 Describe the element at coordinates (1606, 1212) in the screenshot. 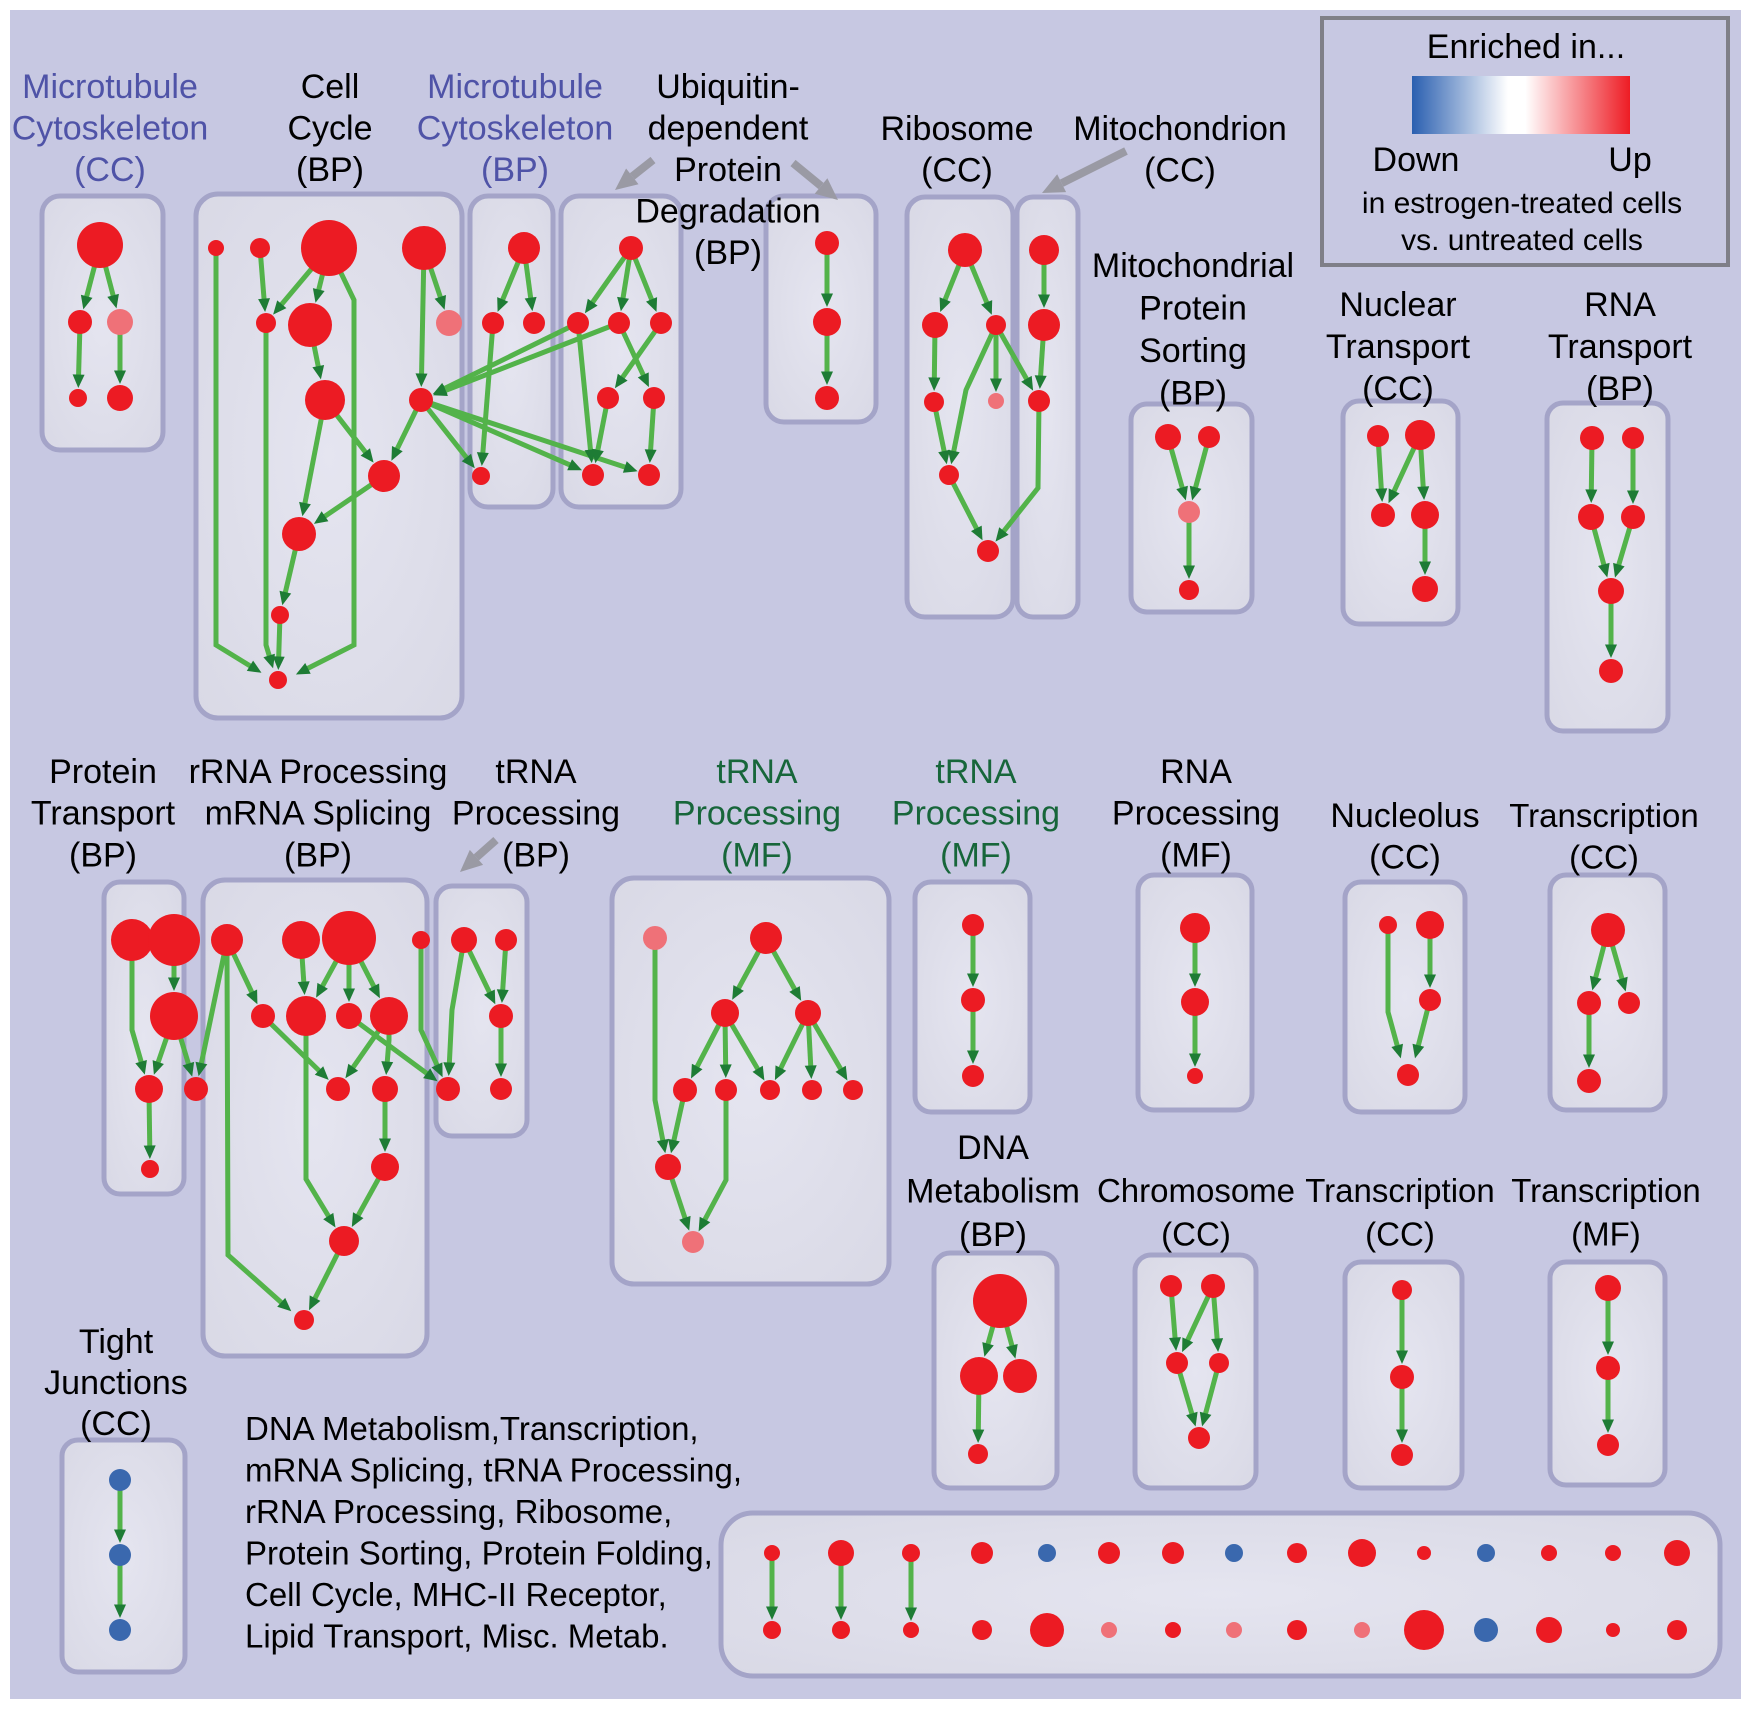

I see `svg-text:Transcription(MF): Transcription (MF)` at that location.